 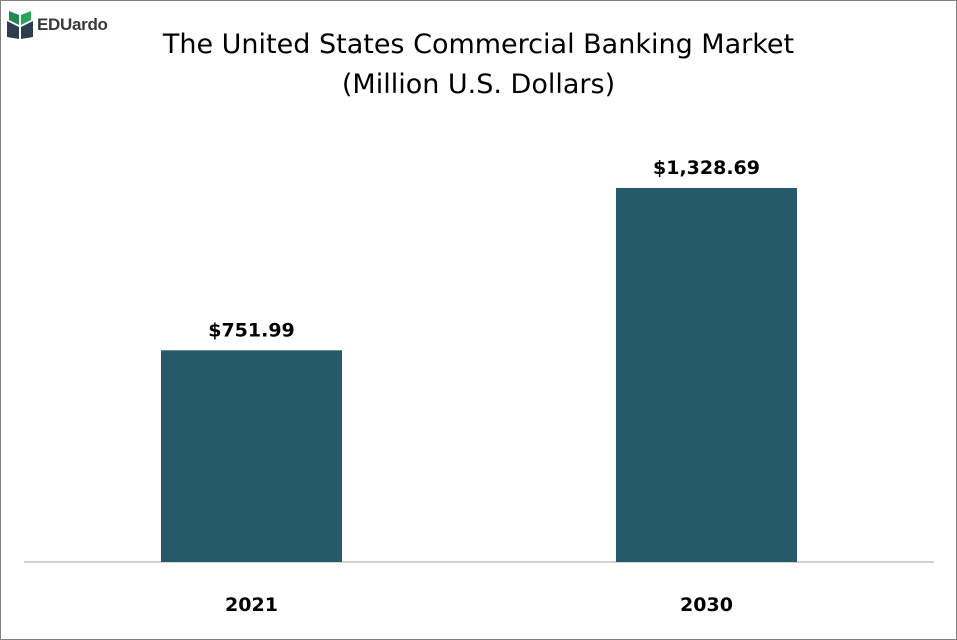 What do you see at coordinates (251, 456) in the screenshot?
I see `bar-2021` at bounding box center [251, 456].